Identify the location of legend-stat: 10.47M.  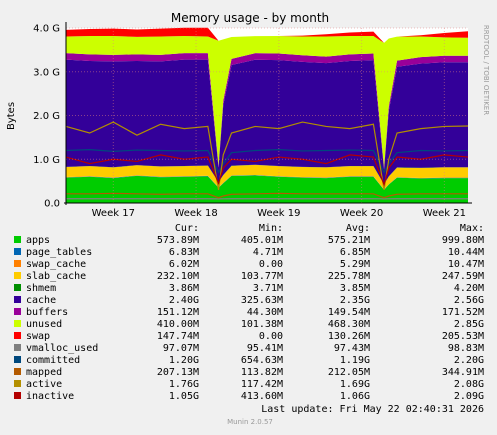
(466, 264).